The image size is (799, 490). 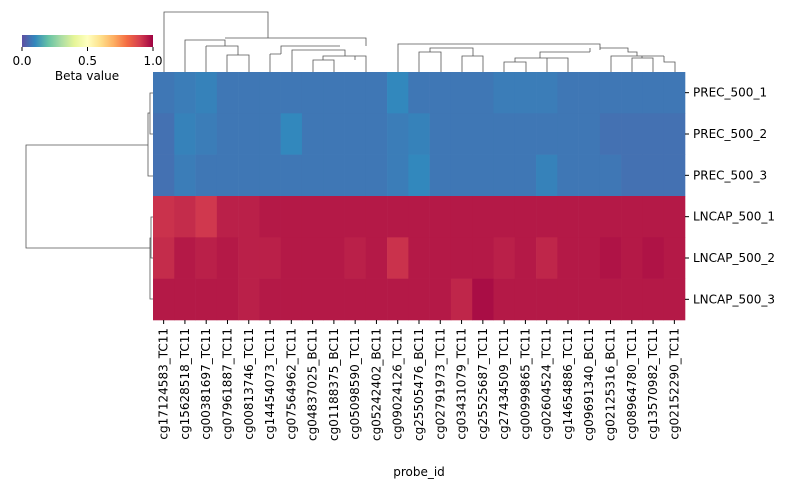 I want to click on column-label: cg04837025_BC11, so click(x=313, y=384).